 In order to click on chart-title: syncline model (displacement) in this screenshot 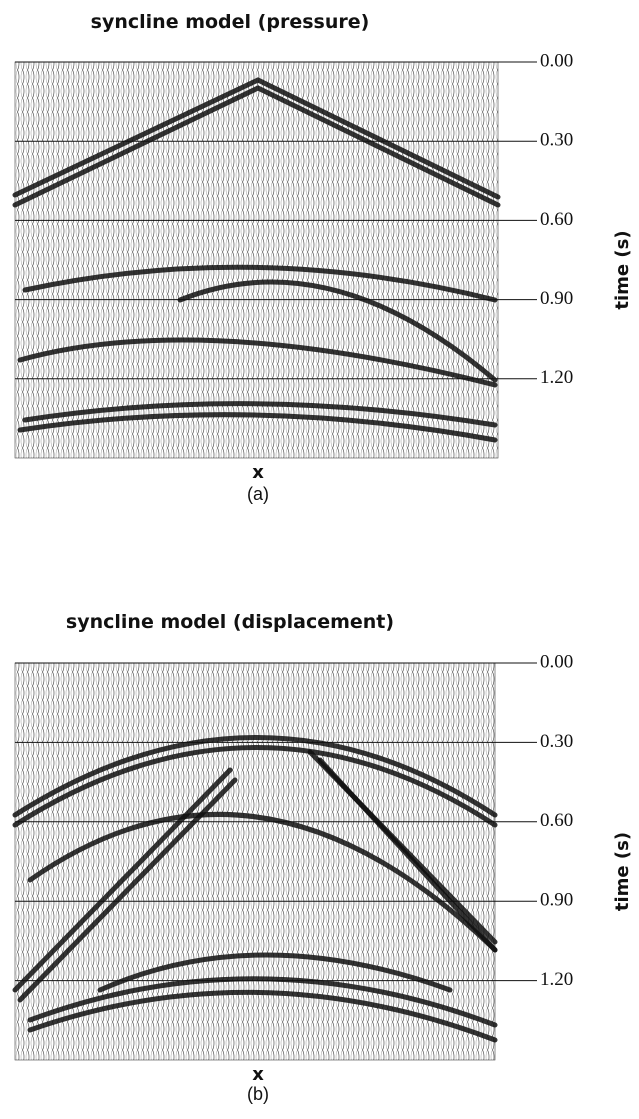, I will do `click(230, 622)`.